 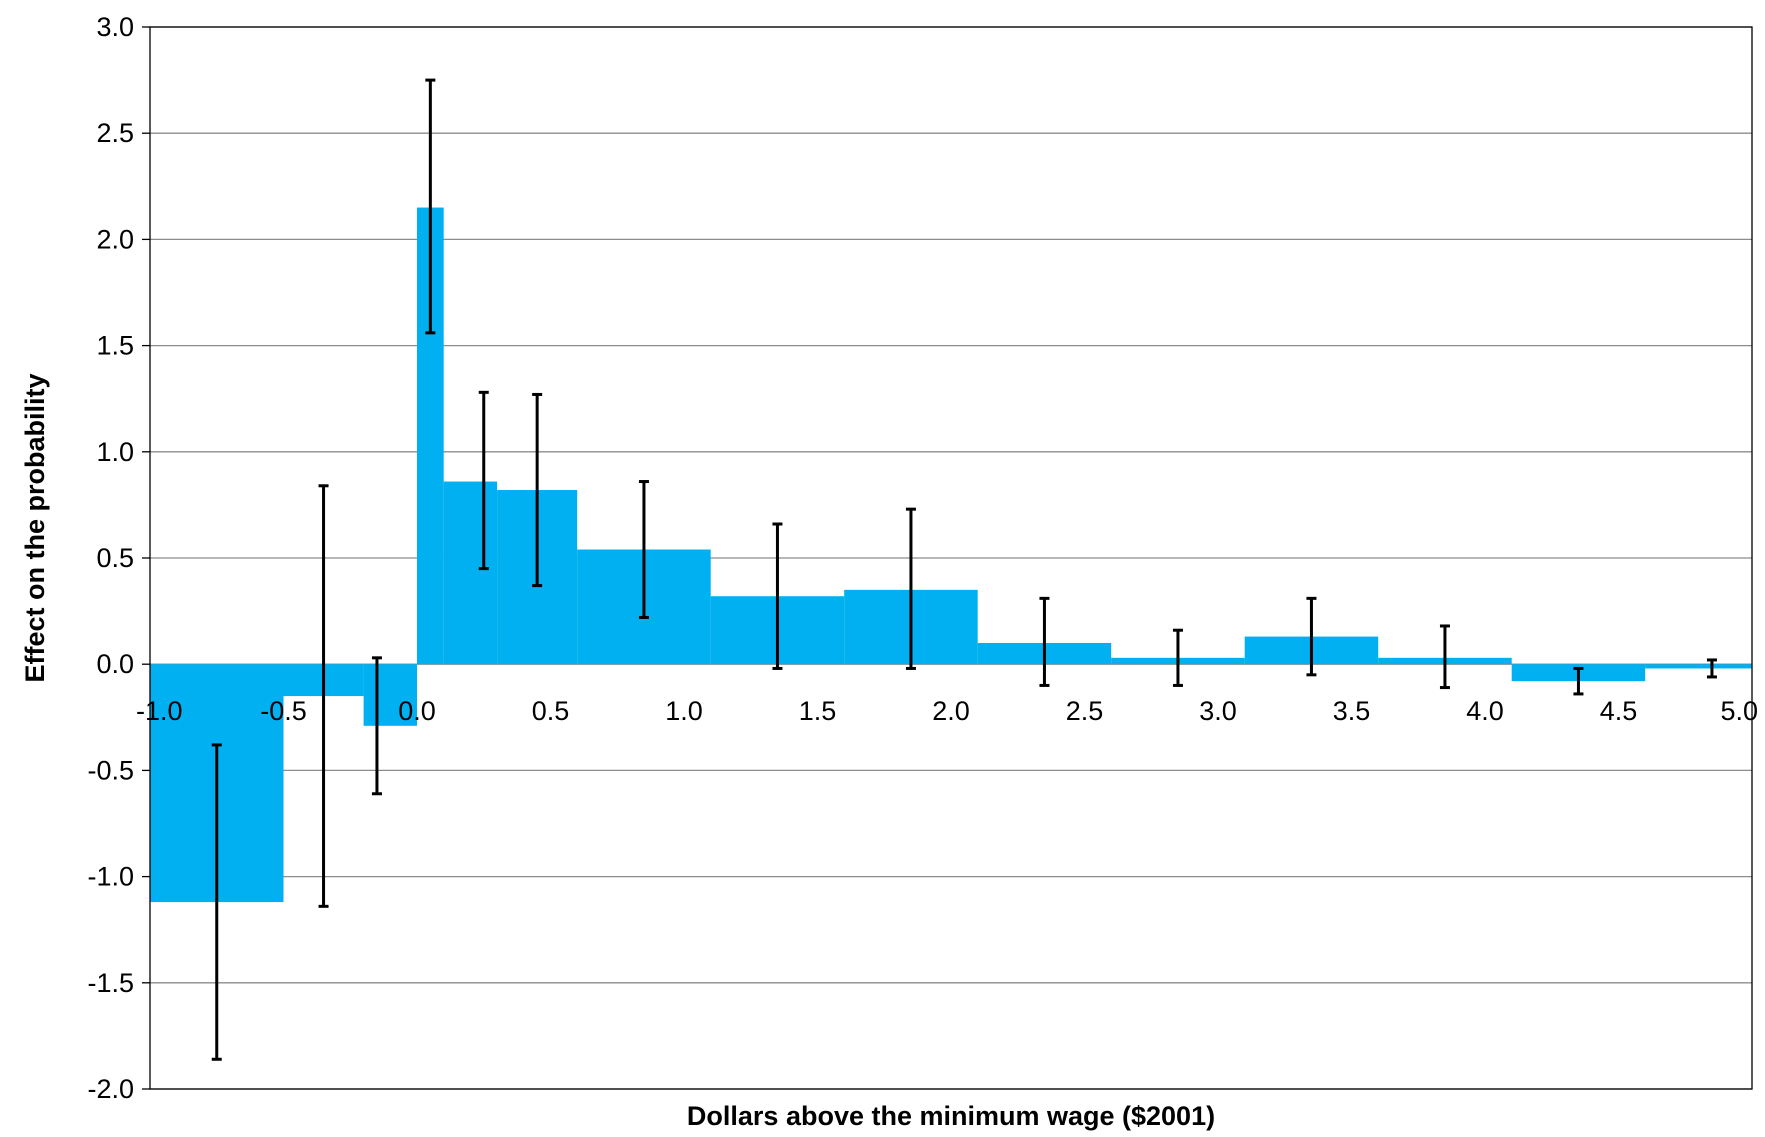 What do you see at coordinates (684, 711) in the screenshot?
I see `x-tick-label: 1.0` at bounding box center [684, 711].